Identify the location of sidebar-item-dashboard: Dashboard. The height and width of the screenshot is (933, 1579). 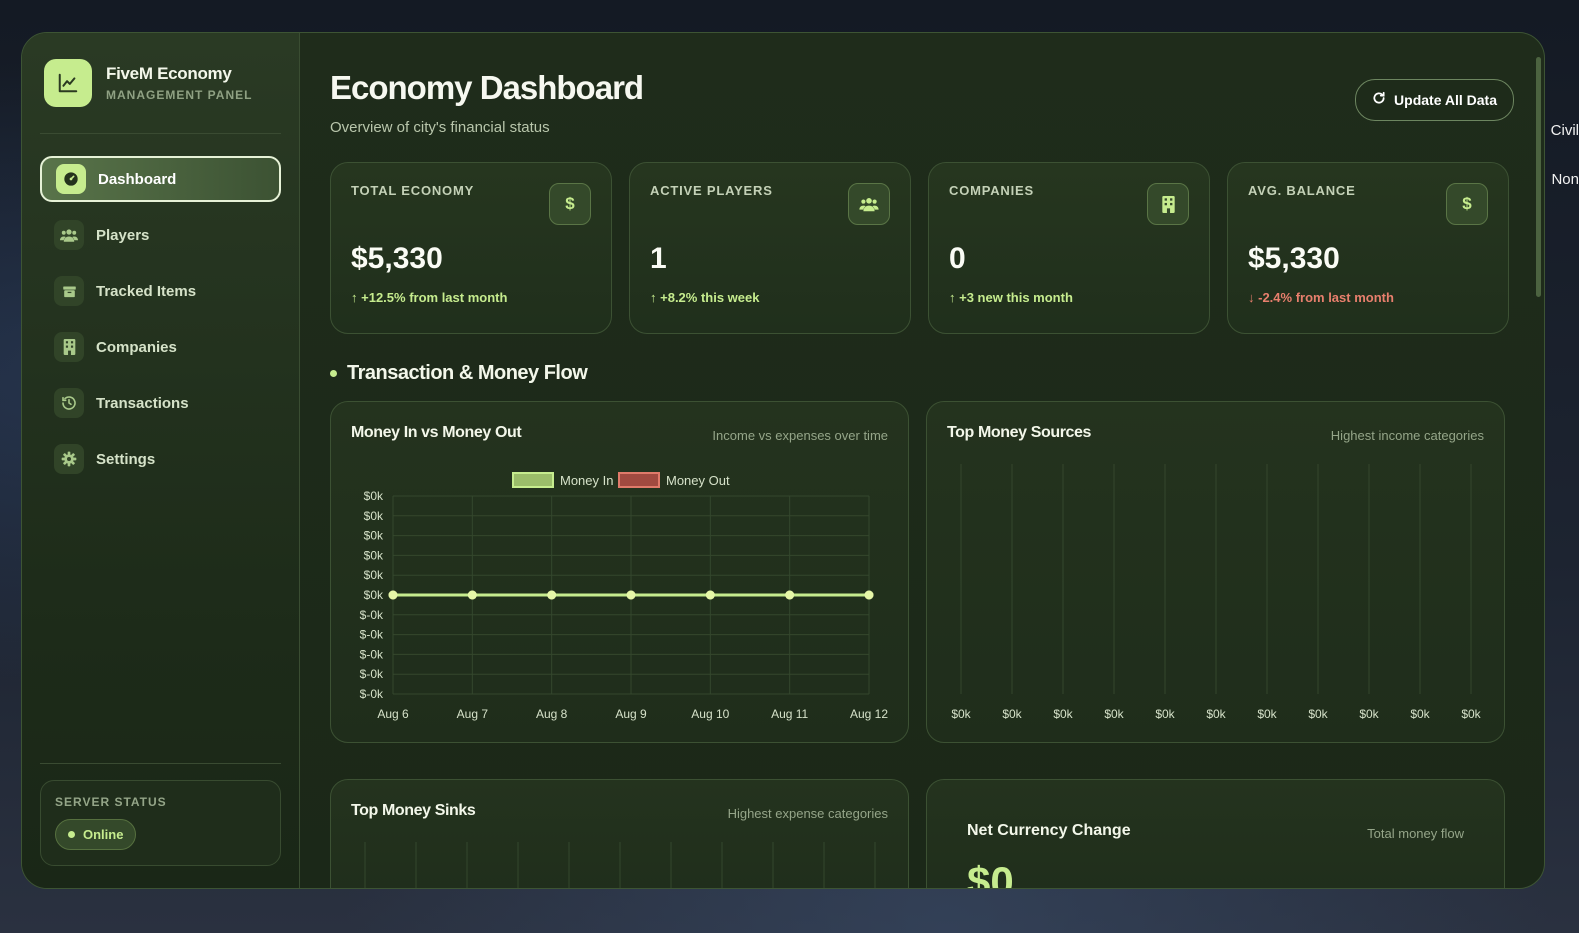
(160, 179).